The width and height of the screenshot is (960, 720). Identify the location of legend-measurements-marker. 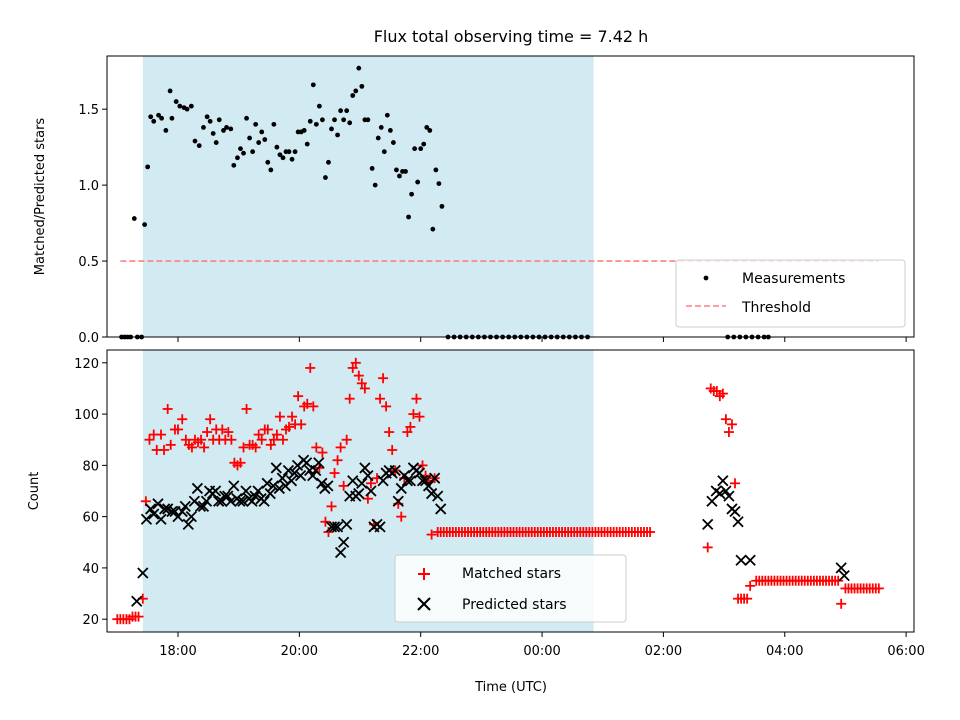
(706, 278).